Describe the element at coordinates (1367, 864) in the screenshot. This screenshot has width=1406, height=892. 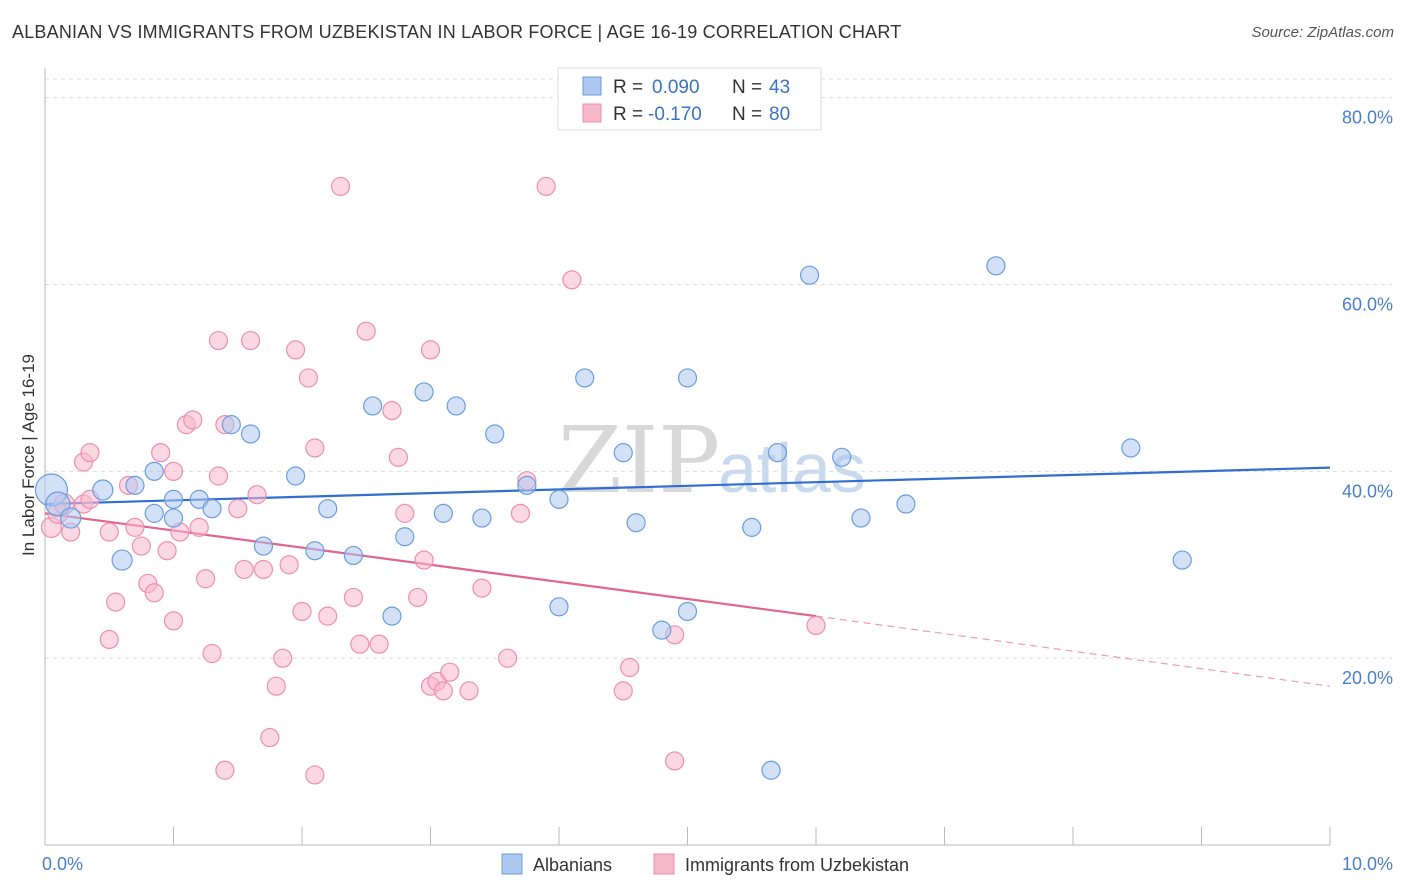
I see `x-tick-label: 10.0%` at that location.